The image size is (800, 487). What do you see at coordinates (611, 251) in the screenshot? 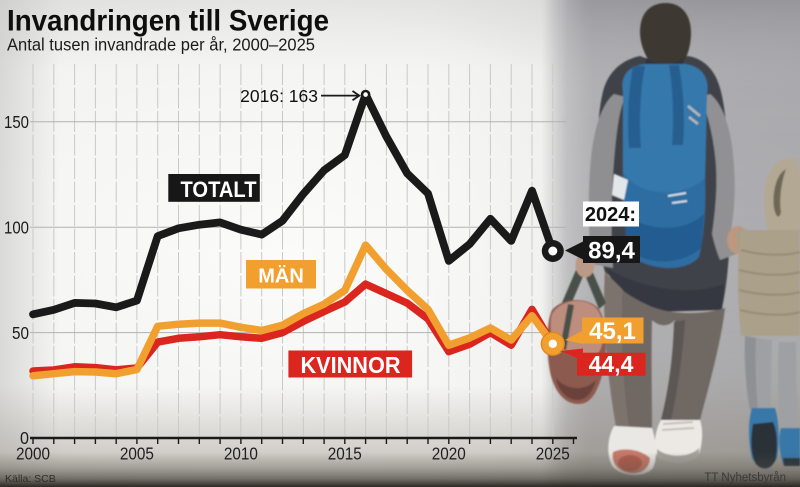
I see `svg-text: 89,4` at bounding box center [611, 251].